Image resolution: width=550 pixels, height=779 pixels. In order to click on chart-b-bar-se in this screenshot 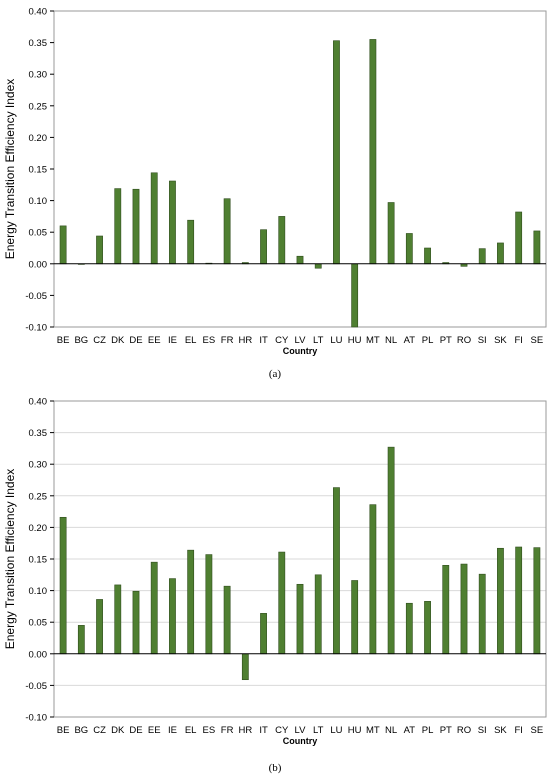, I will do `click(537, 601)`.